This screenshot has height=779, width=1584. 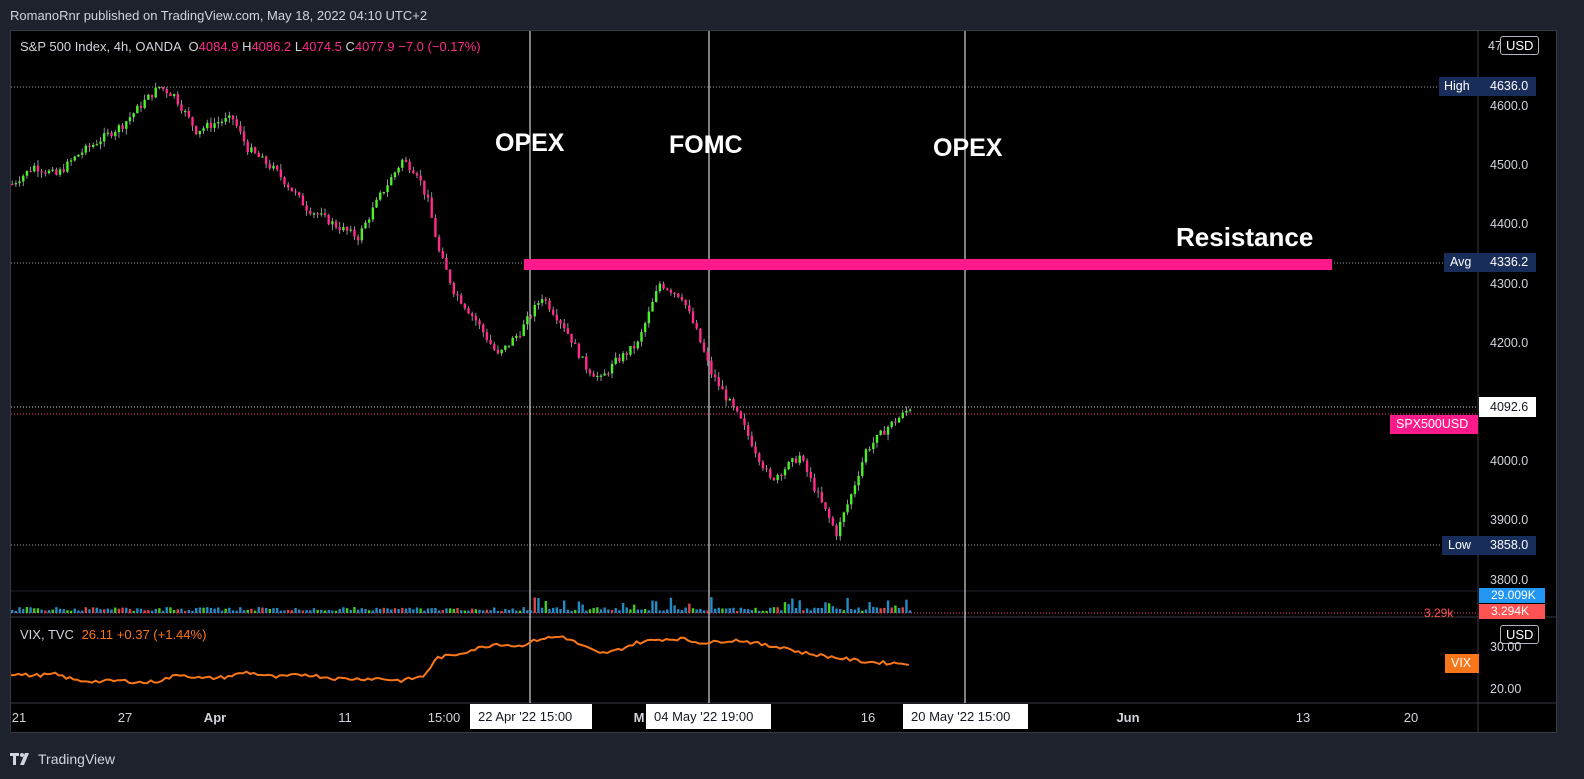 I want to click on low-tag: Low, so click(x=1460, y=545).